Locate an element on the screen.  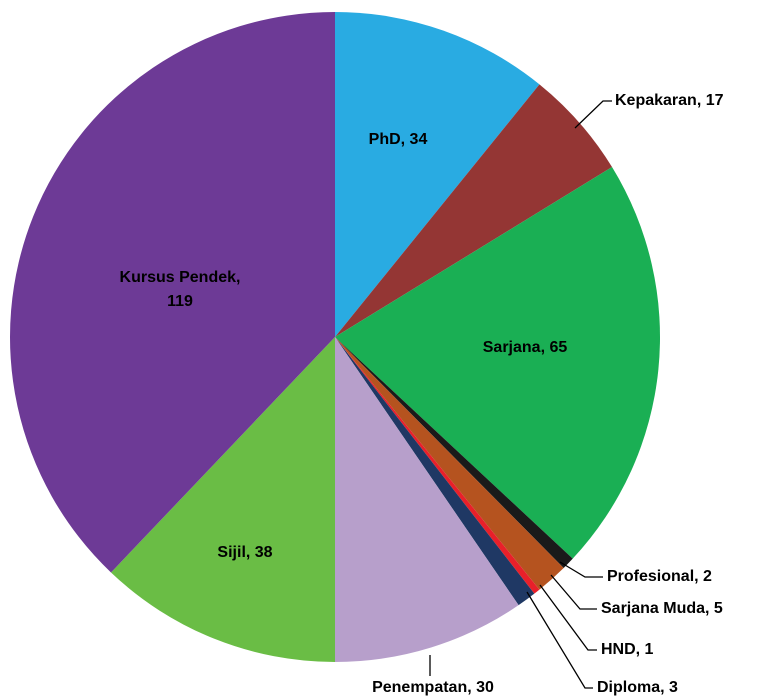
slice-label: Penempatan, 30 is located at coordinates (433, 687).